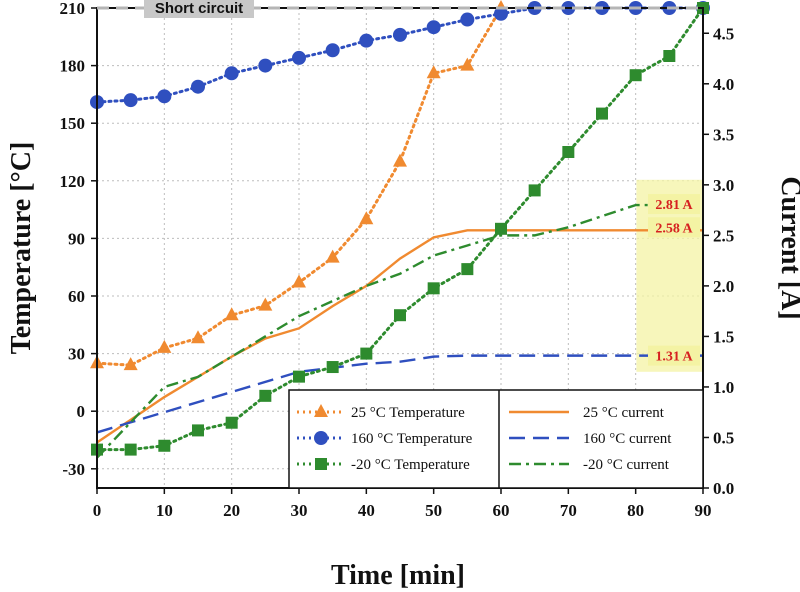 The width and height of the screenshot is (800, 592). Describe the element at coordinates (76, 238) in the screenshot. I see `y-left-tick-label: 90` at that location.